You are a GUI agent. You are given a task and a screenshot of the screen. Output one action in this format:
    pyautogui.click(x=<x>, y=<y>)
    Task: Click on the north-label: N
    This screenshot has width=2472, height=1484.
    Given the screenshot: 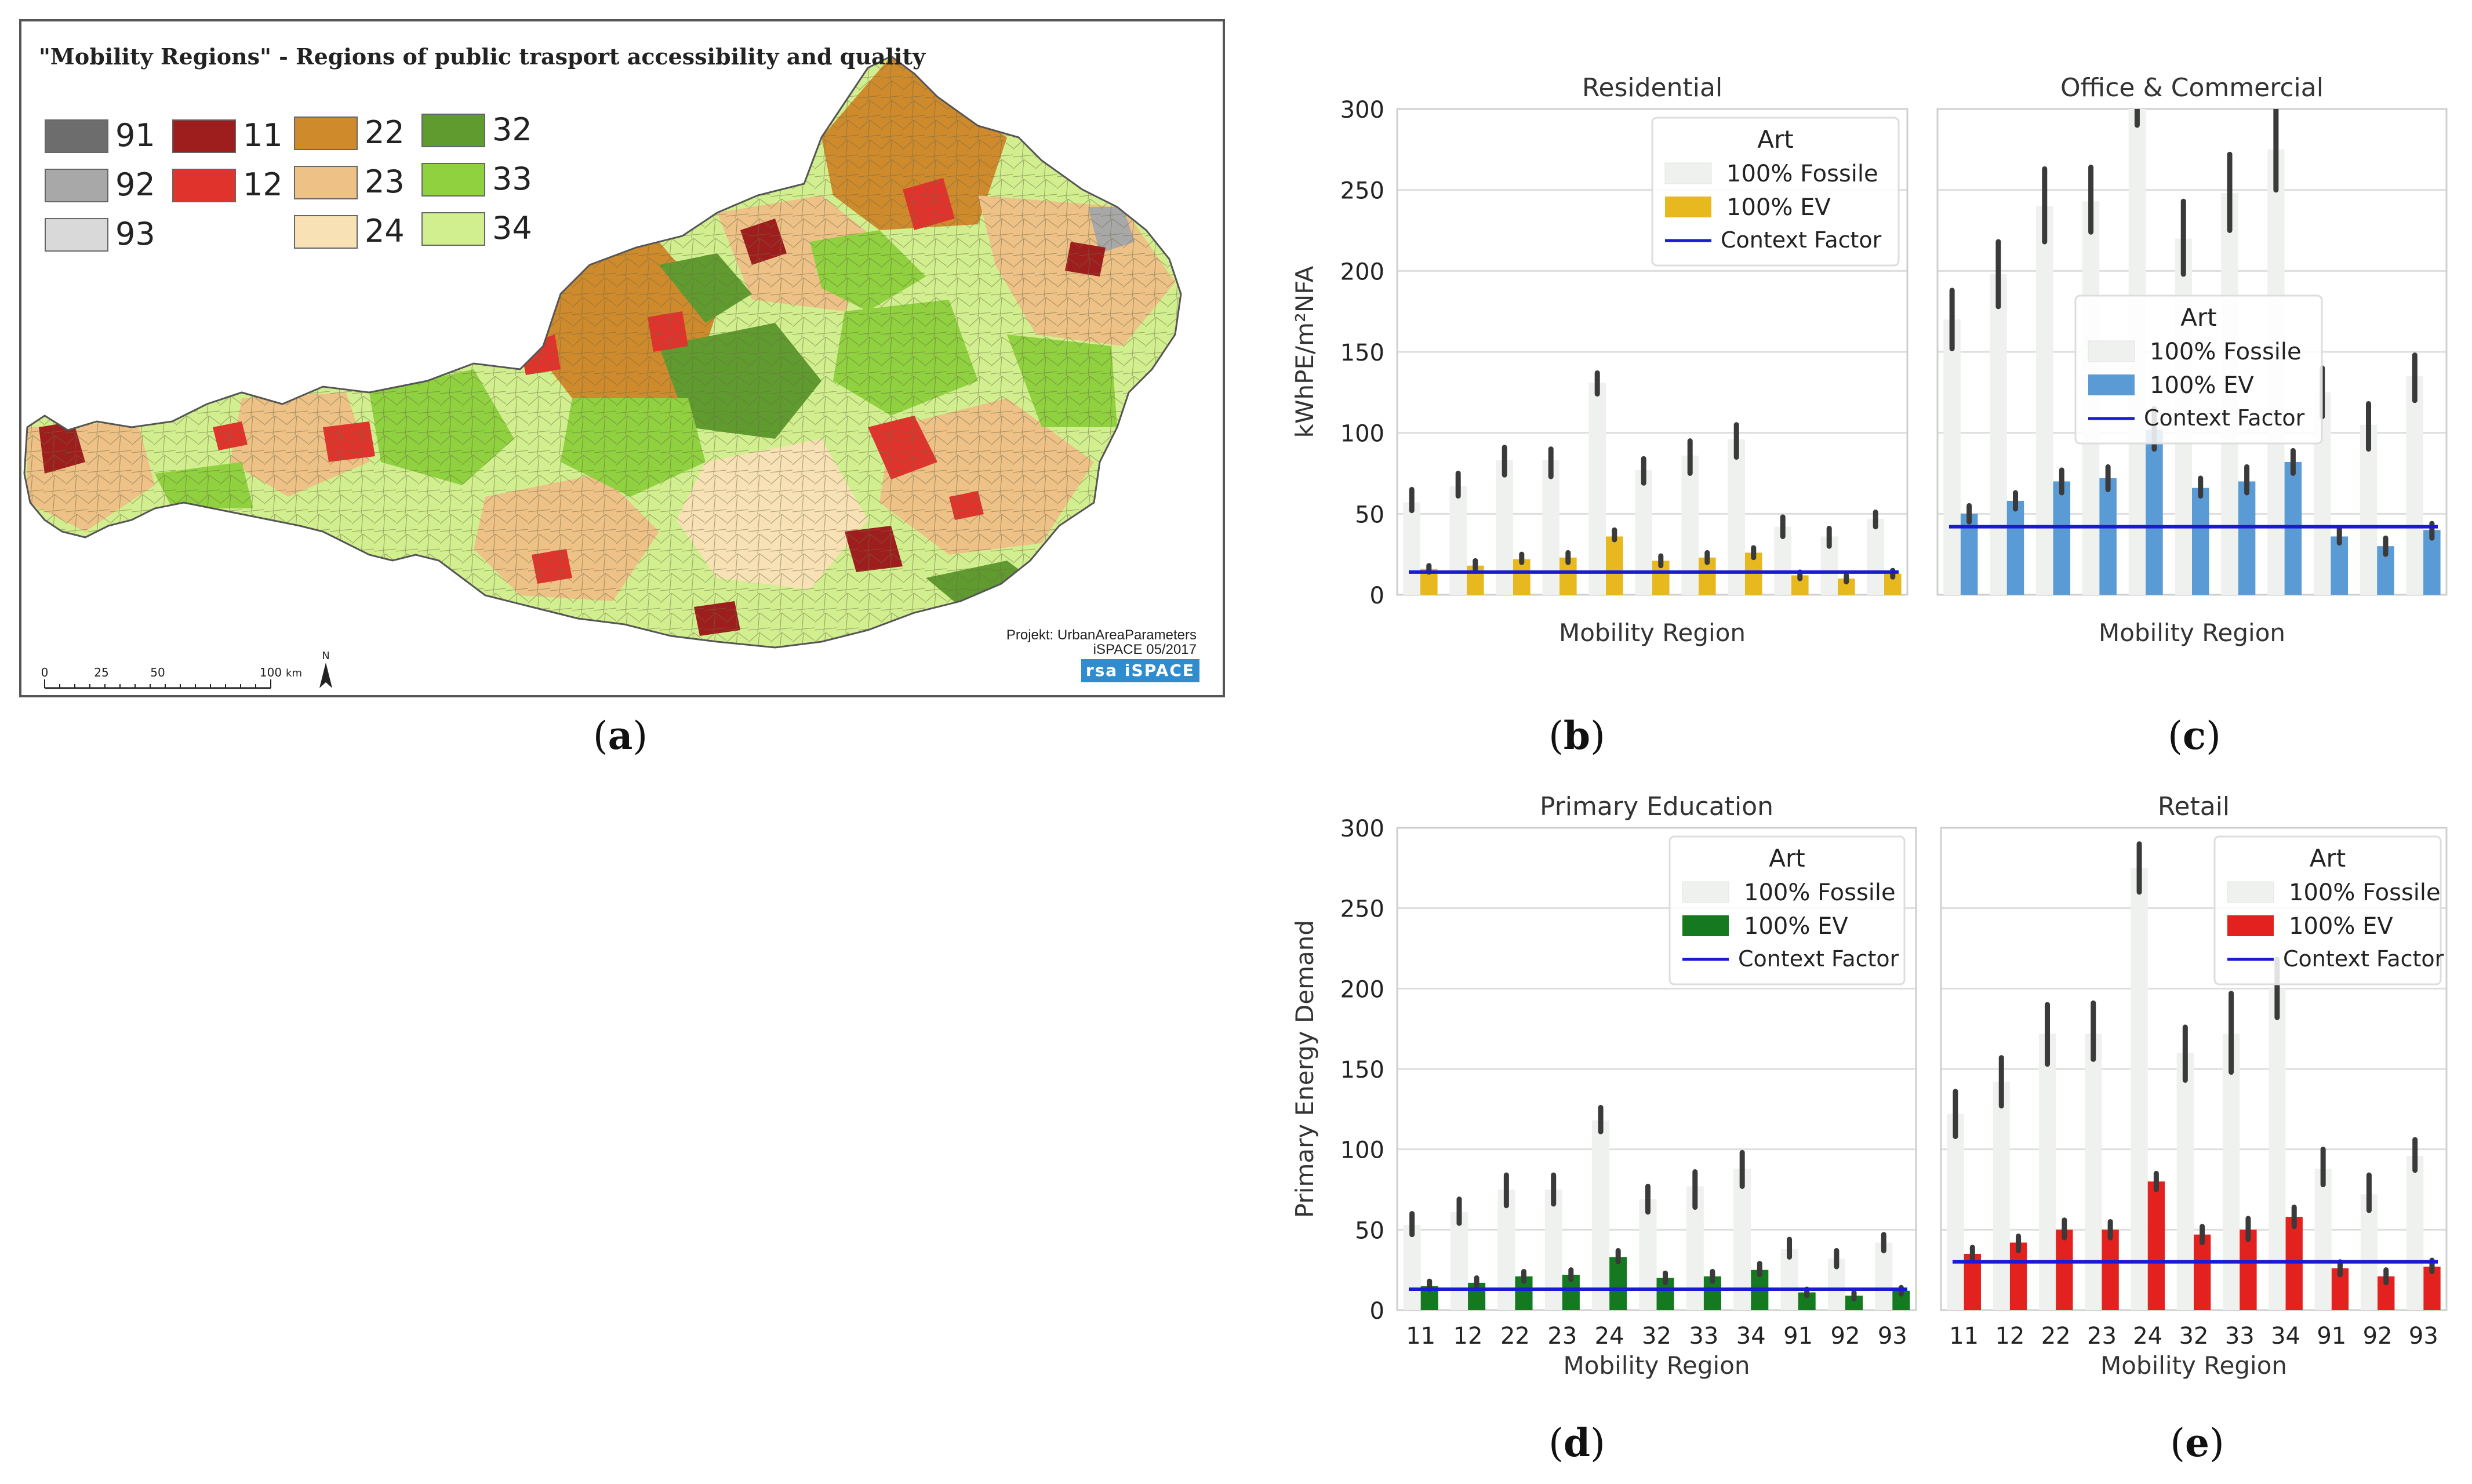 What is the action you would take?
    pyautogui.click(x=325, y=656)
    